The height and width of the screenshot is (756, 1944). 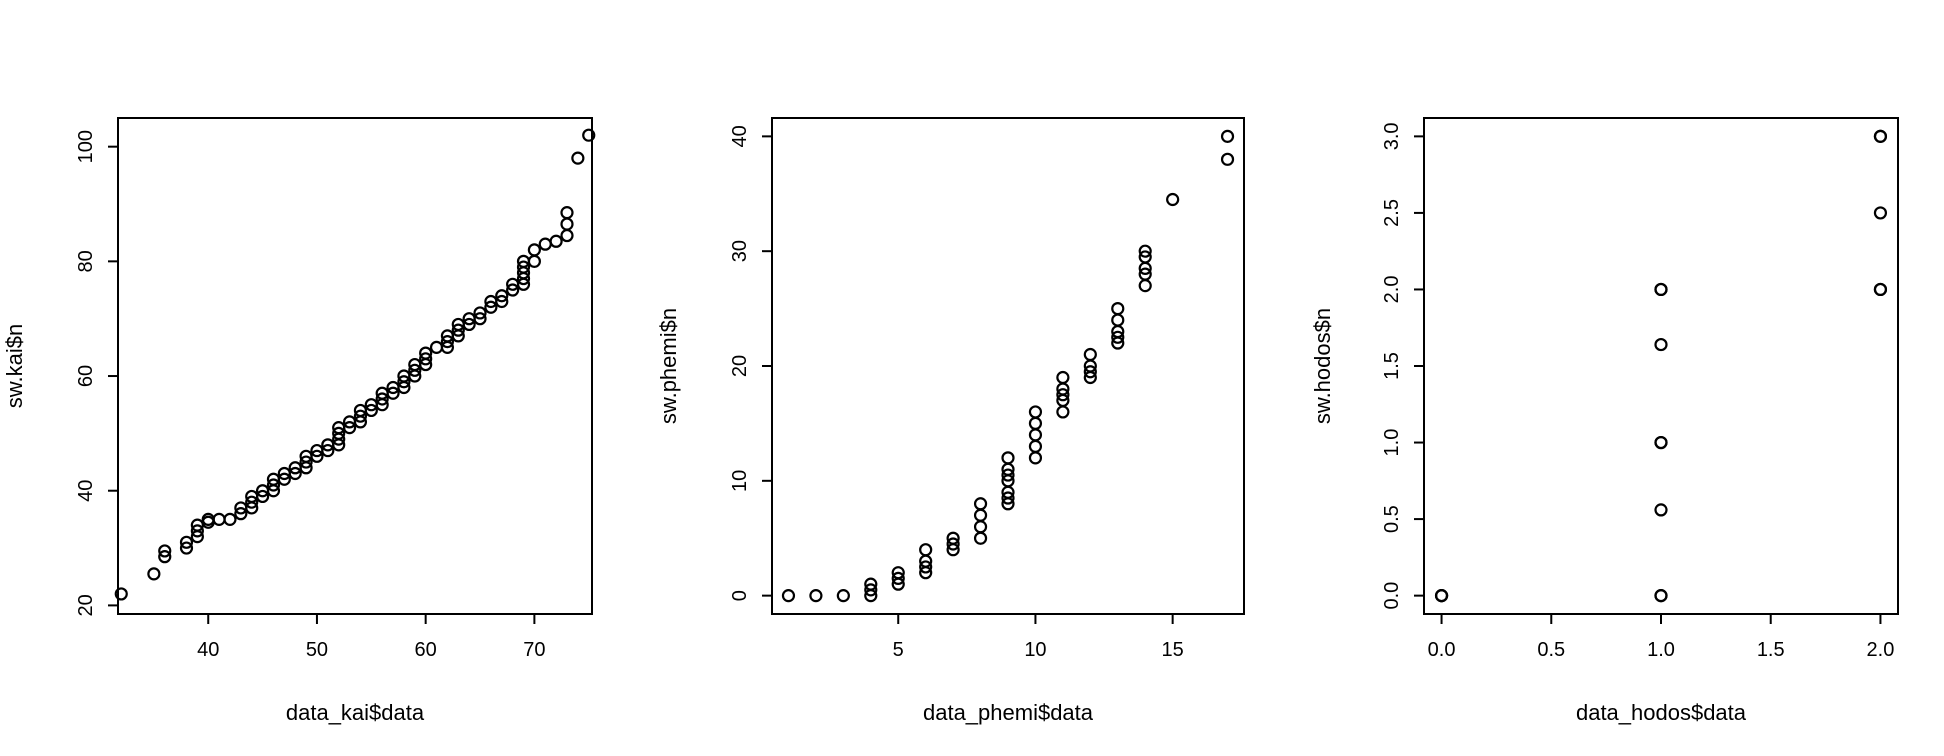 What do you see at coordinates (1035, 650) in the screenshot?
I see `x-tick-label: 10` at bounding box center [1035, 650].